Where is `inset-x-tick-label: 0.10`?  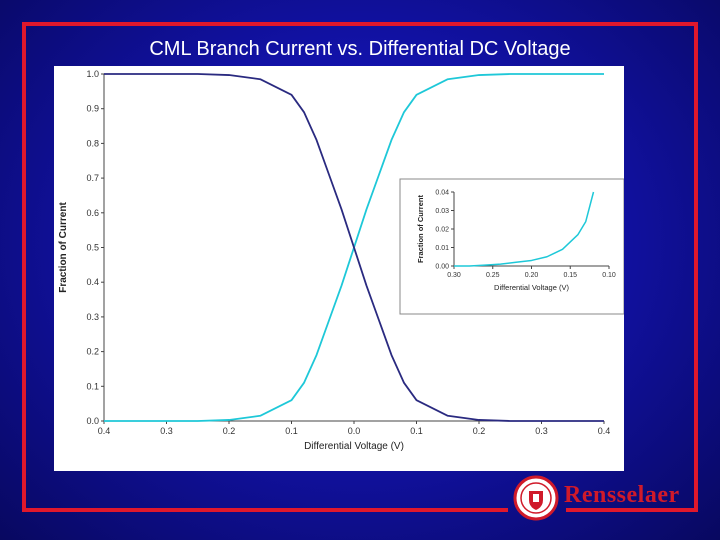 inset-x-tick-label: 0.10 is located at coordinates (609, 275).